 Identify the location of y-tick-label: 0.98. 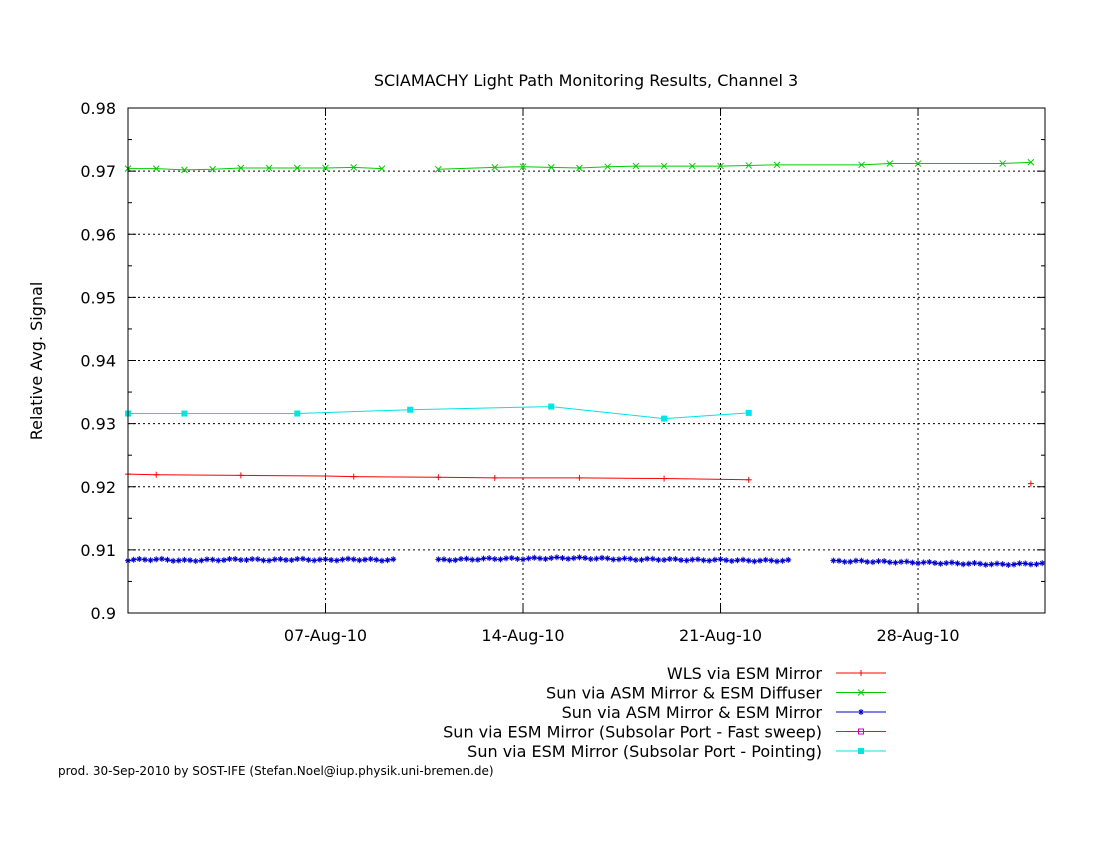
(98, 108).